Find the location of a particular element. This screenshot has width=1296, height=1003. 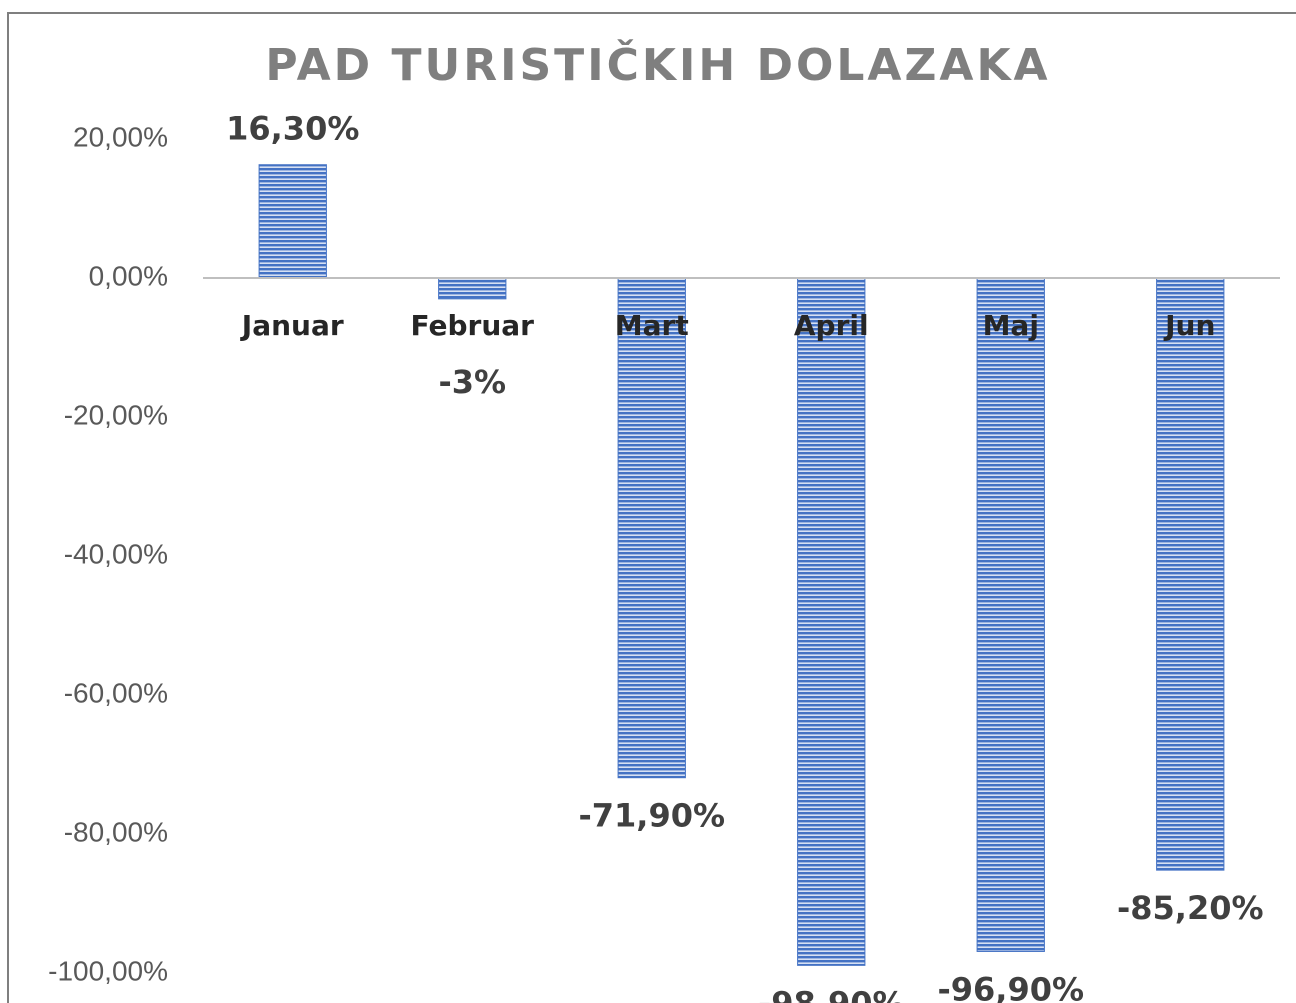

data-label: 16,30% is located at coordinates (292, 129).